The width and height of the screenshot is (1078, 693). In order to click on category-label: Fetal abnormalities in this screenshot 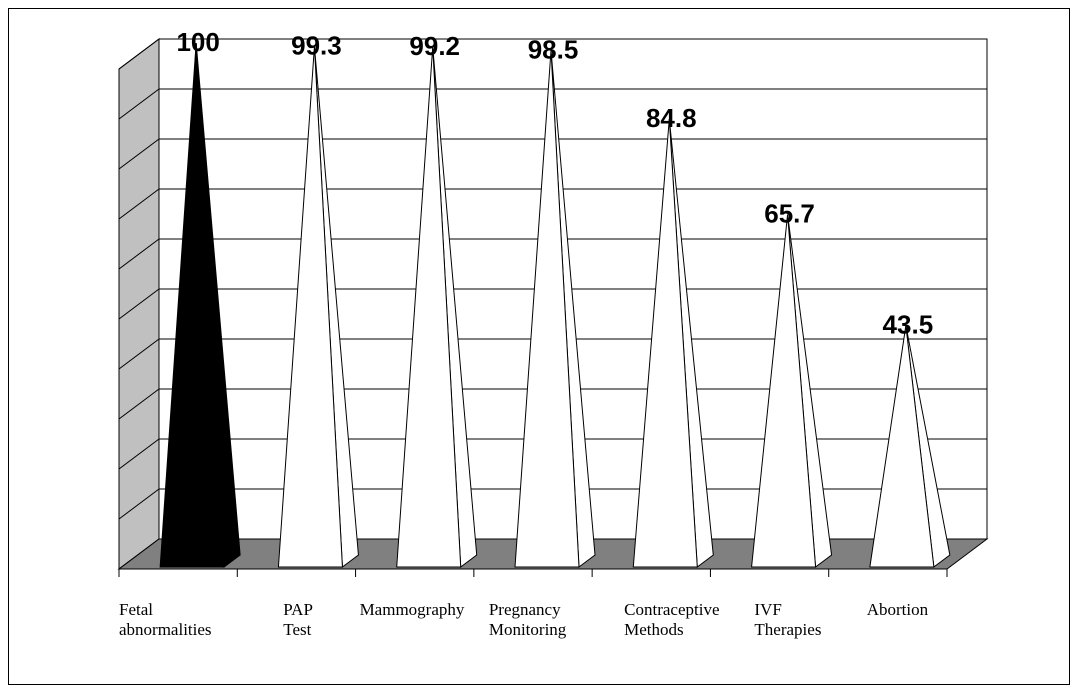, I will do `click(165, 619)`.